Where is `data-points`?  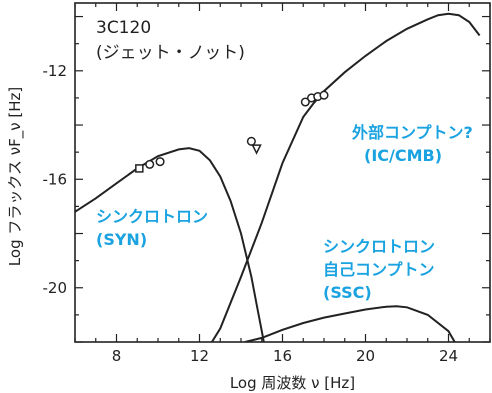 data-points is located at coordinates (232, 131).